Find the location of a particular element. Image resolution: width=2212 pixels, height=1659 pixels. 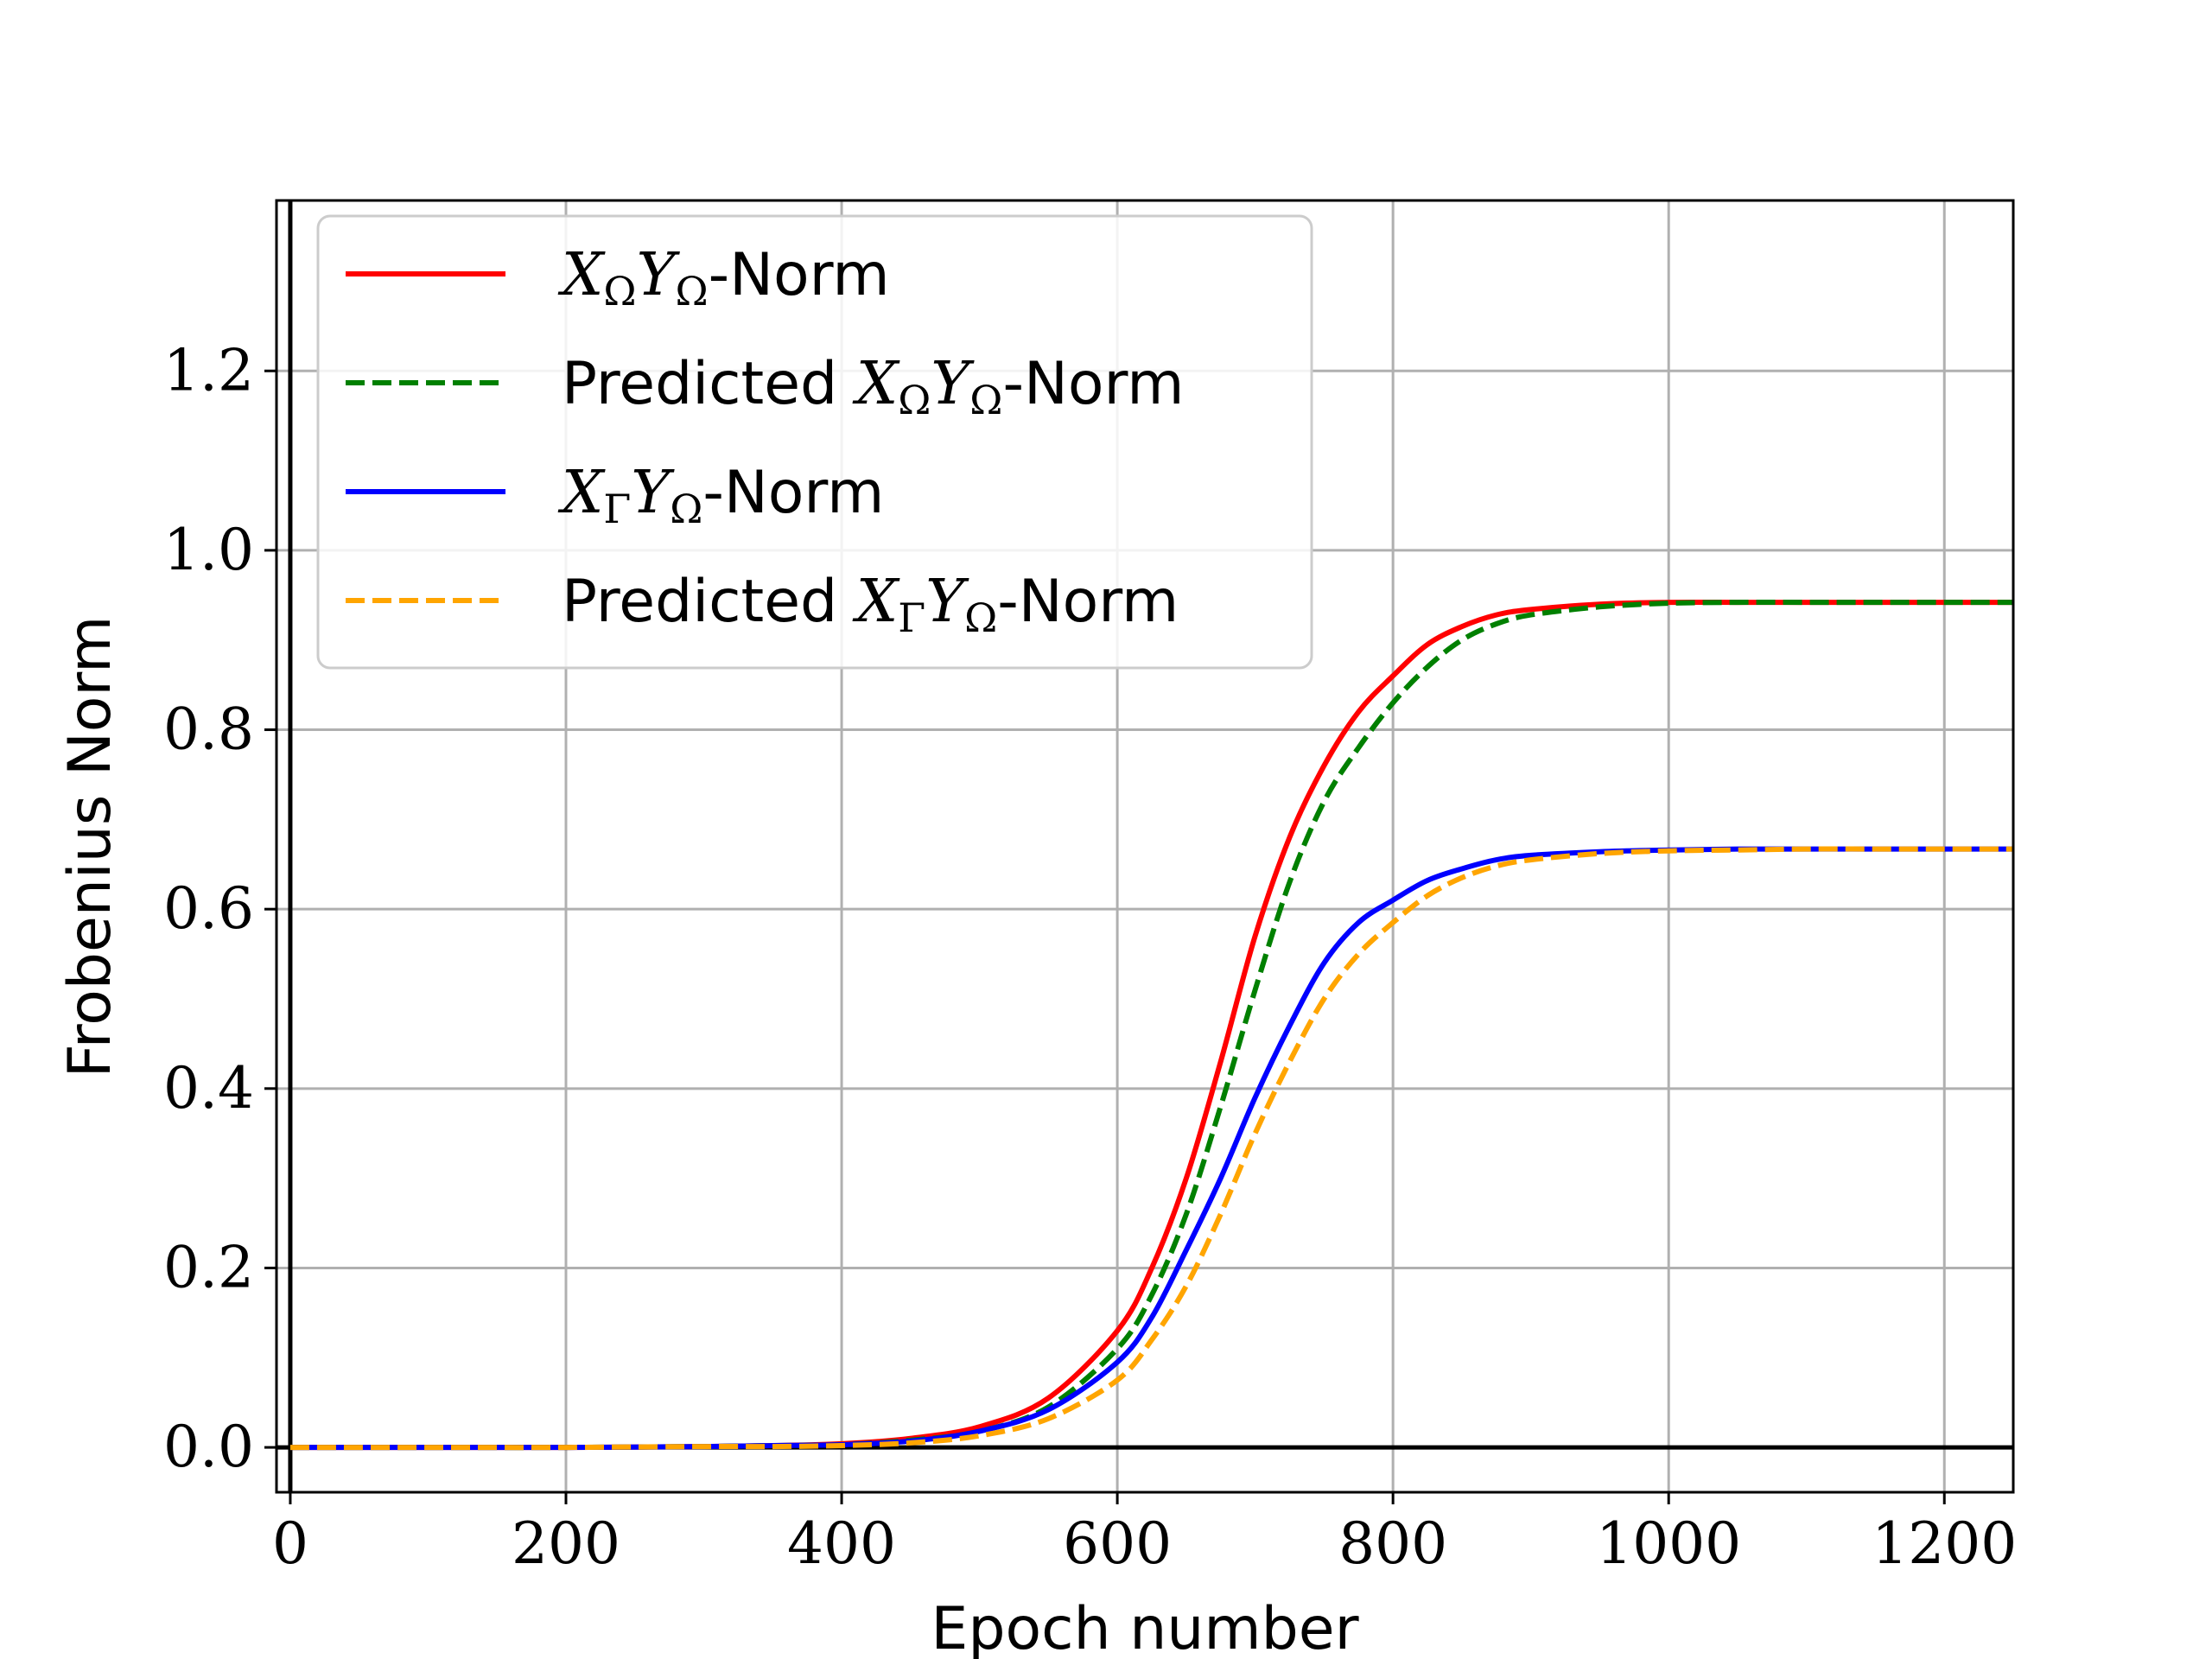

y-axis-title: Frobenius Norm is located at coordinates (90, 847).